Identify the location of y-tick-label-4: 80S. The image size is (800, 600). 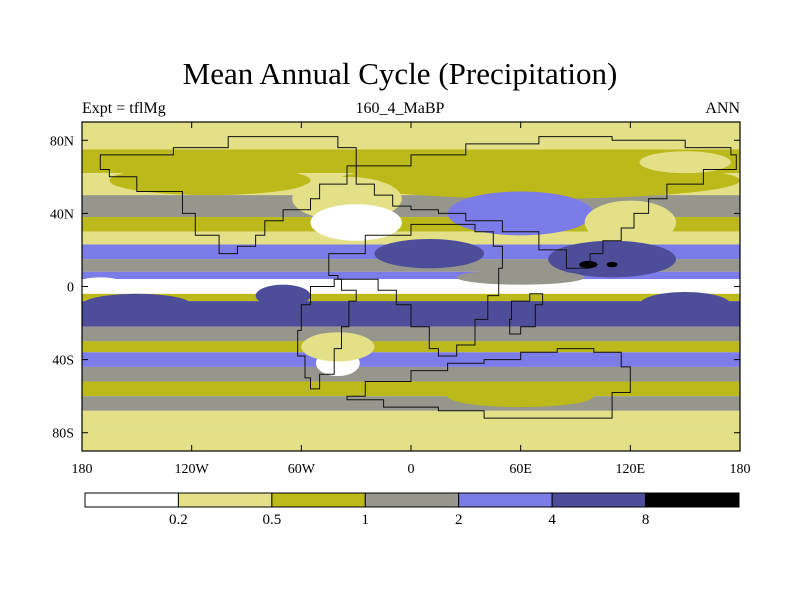
(63, 434).